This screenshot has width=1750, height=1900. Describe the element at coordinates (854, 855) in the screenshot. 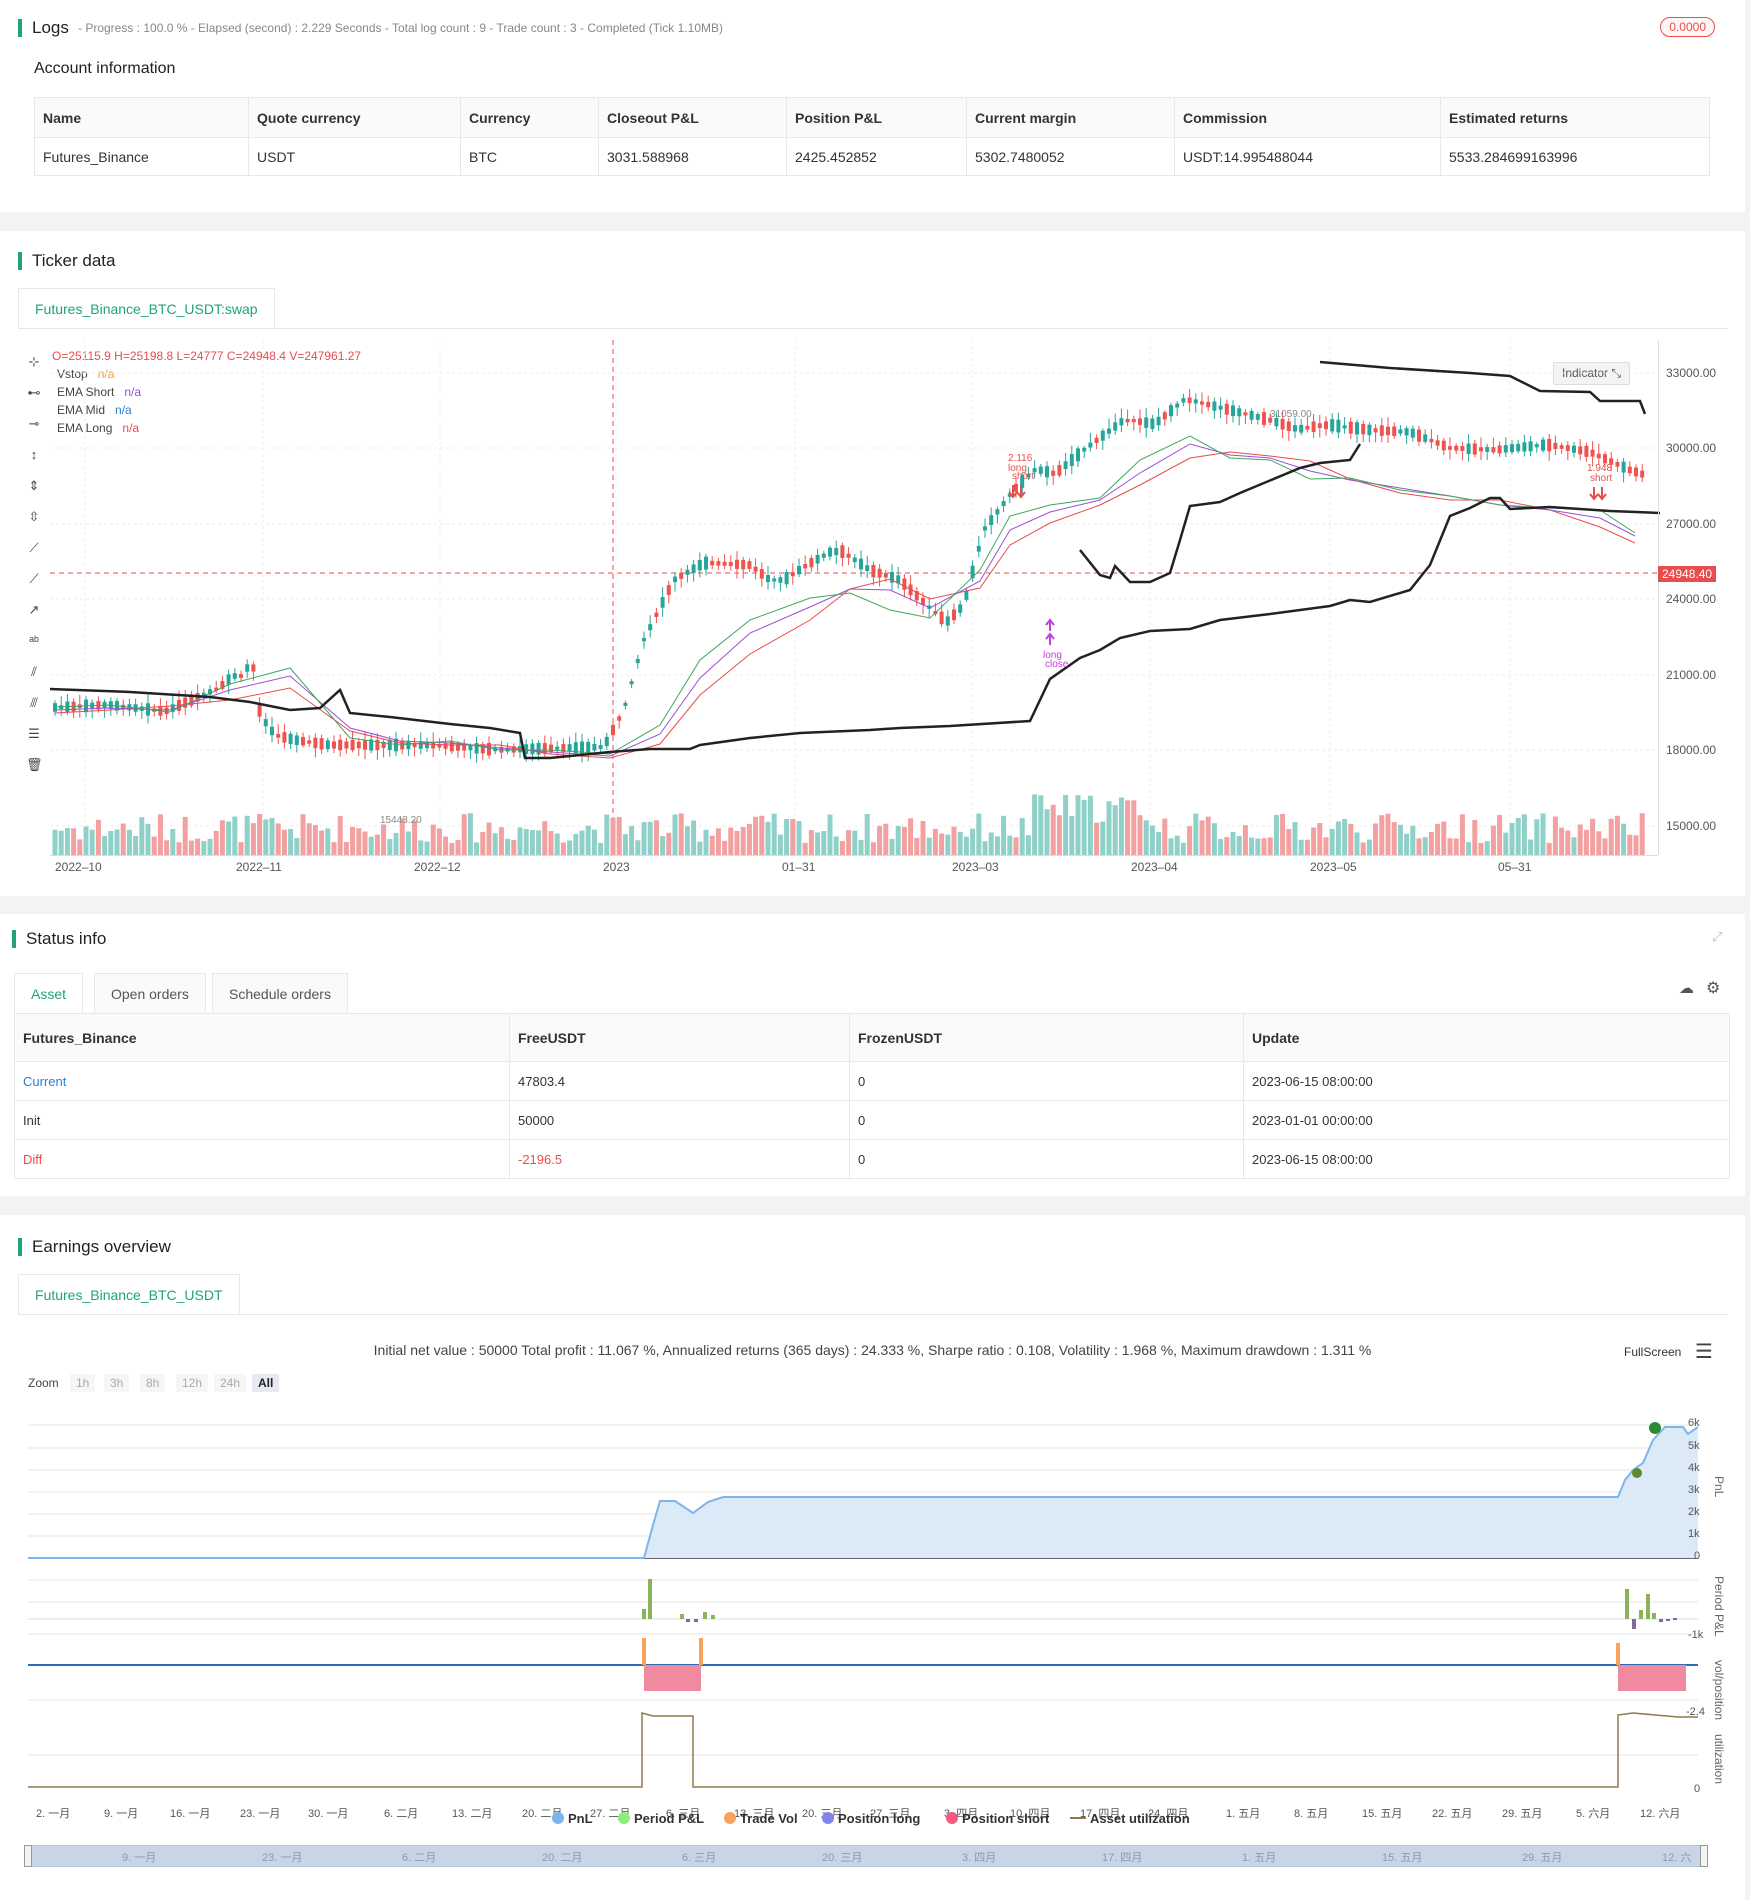

I see `x-axis-line` at that location.